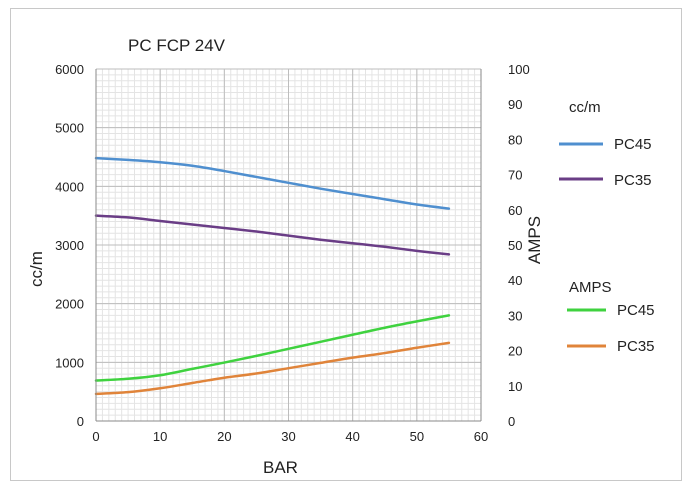  I want to click on y2-axis-title: AMPS, so click(534, 240).